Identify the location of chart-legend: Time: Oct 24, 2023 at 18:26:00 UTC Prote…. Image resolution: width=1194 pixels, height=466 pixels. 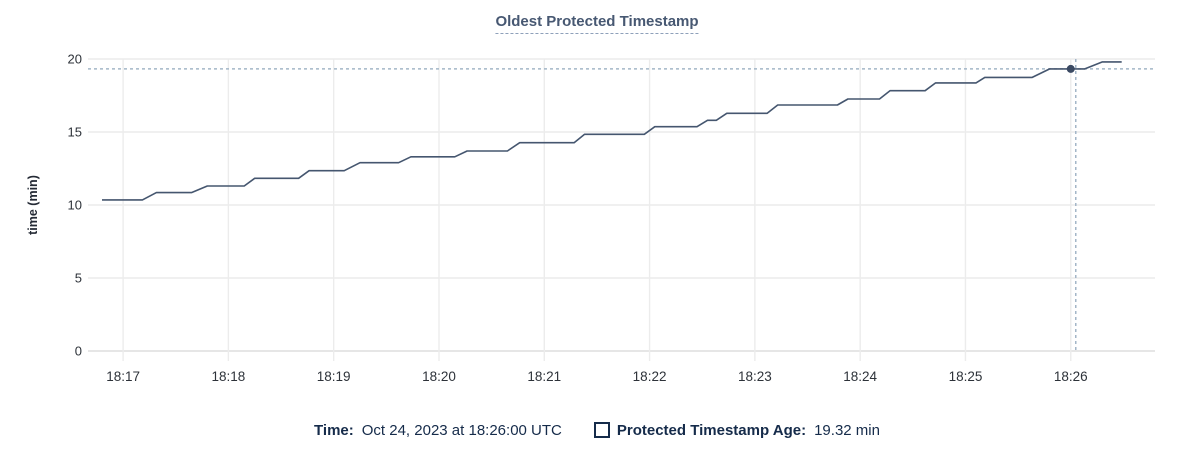
(597, 430).